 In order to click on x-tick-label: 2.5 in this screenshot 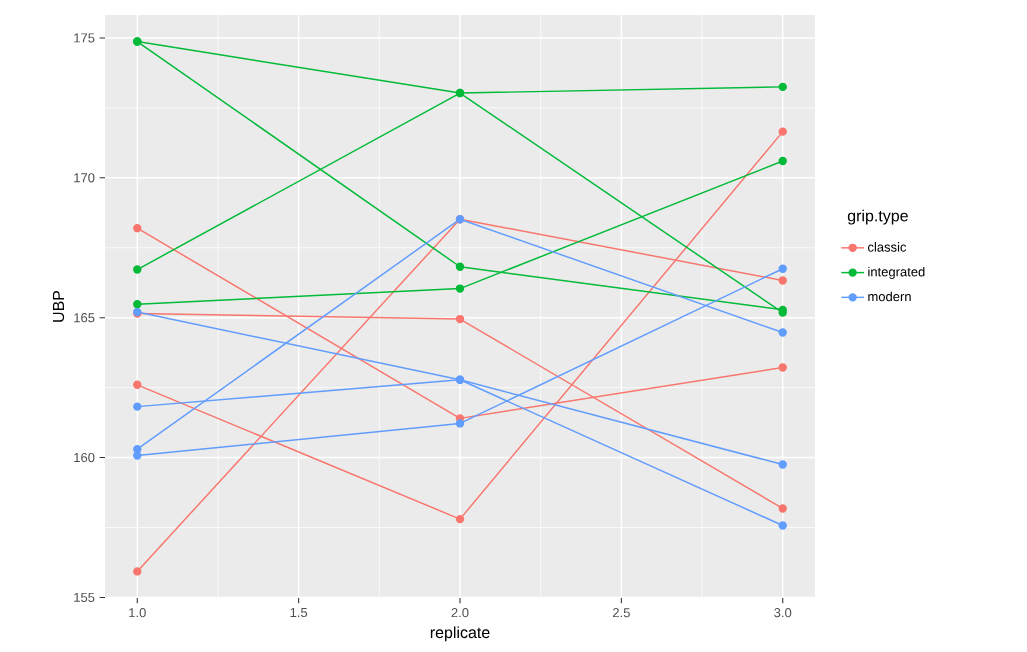, I will do `click(621, 613)`.